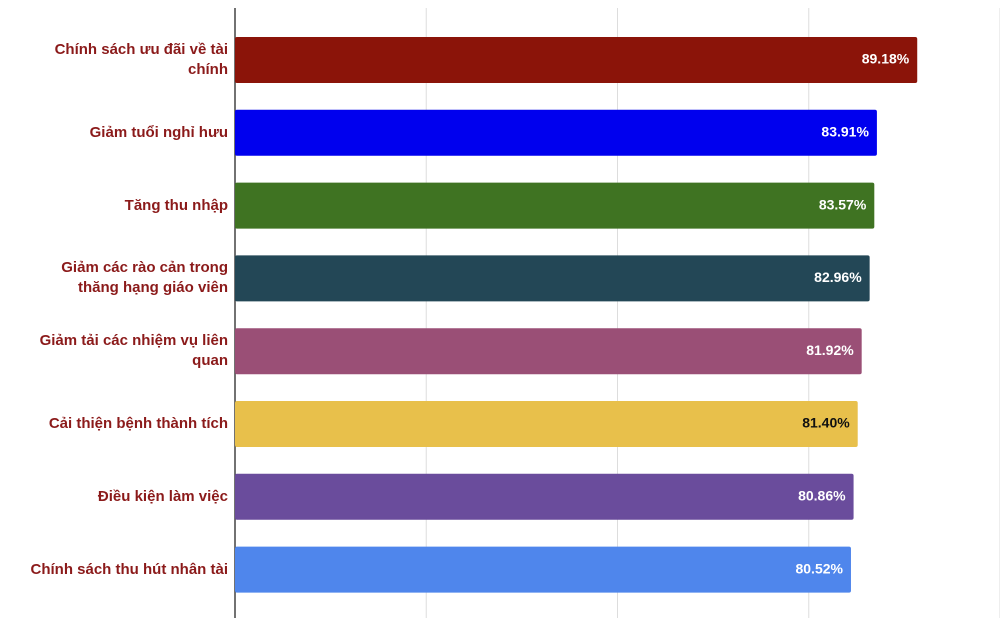 The width and height of the screenshot is (1000, 628). Describe the element at coordinates (138, 423) in the screenshot. I see `category-label: Cải thiện bệnh thành tích` at that location.